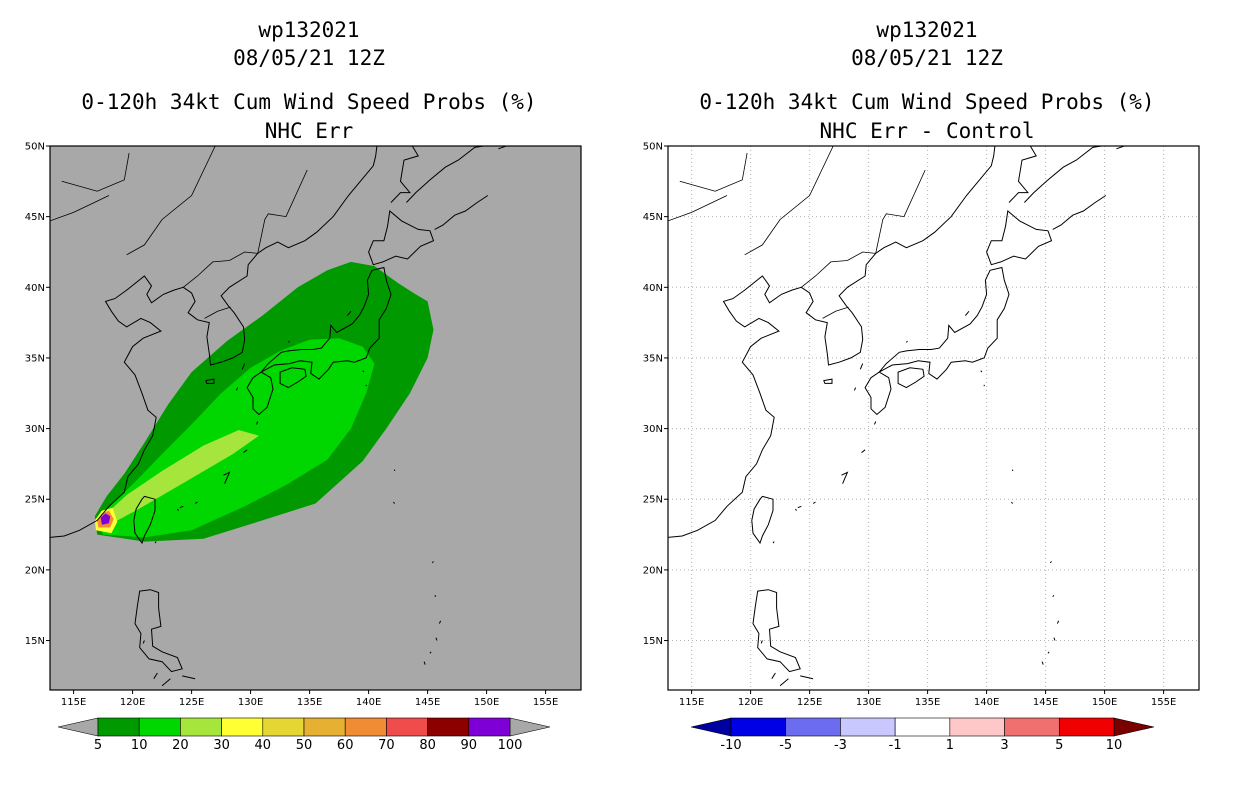  What do you see at coordinates (309, 58) in the screenshot?
I see `left-date: 08/05/21 12Z` at bounding box center [309, 58].